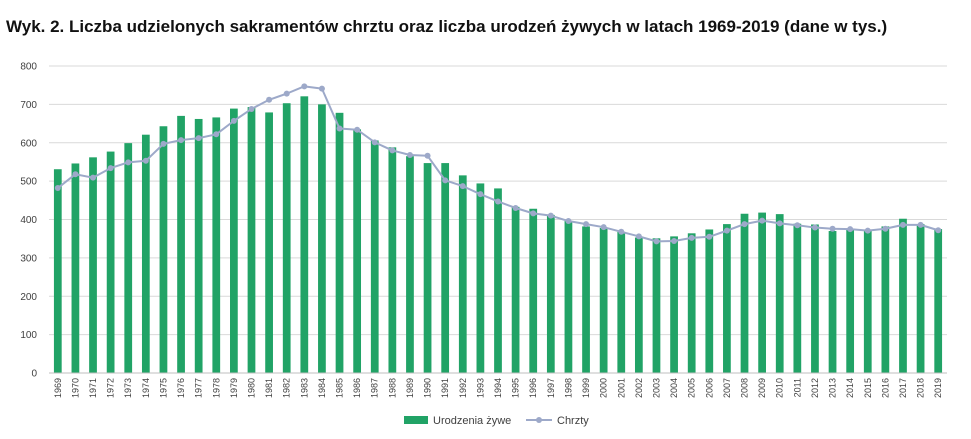  What do you see at coordinates (375, 388) in the screenshot?
I see `x-tick-label: 1987` at bounding box center [375, 388].